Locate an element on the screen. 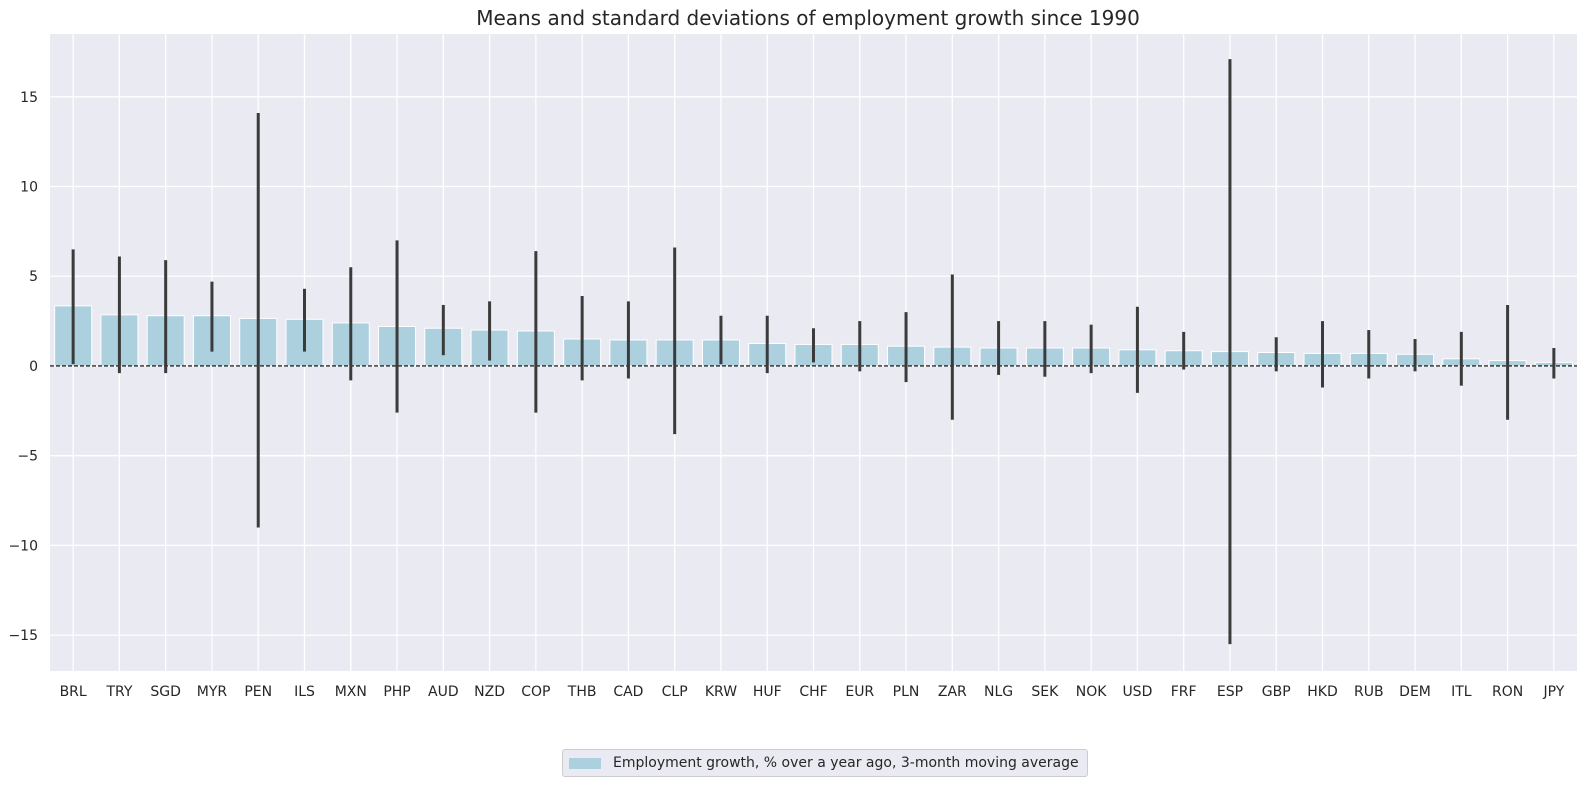 This screenshot has height=786, width=1584. y-tick-label: 10 is located at coordinates (29, 188).